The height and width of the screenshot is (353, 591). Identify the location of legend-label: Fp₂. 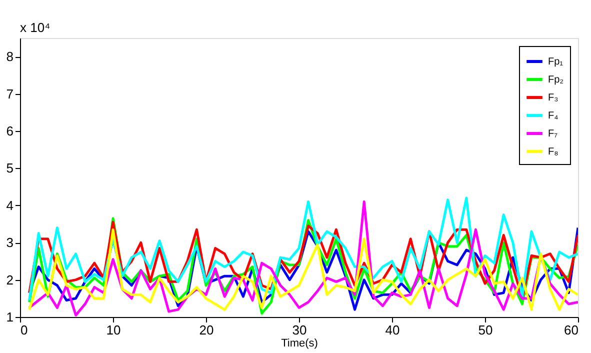
(556, 80).